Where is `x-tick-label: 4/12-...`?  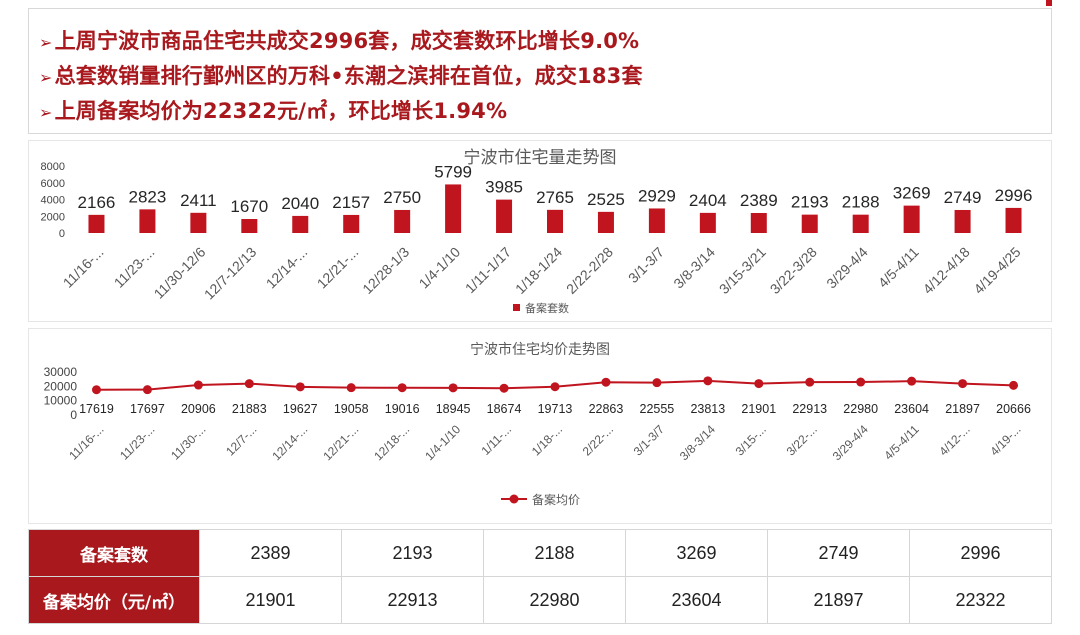 x-tick-label: 4/12-... is located at coordinates (954, 440).